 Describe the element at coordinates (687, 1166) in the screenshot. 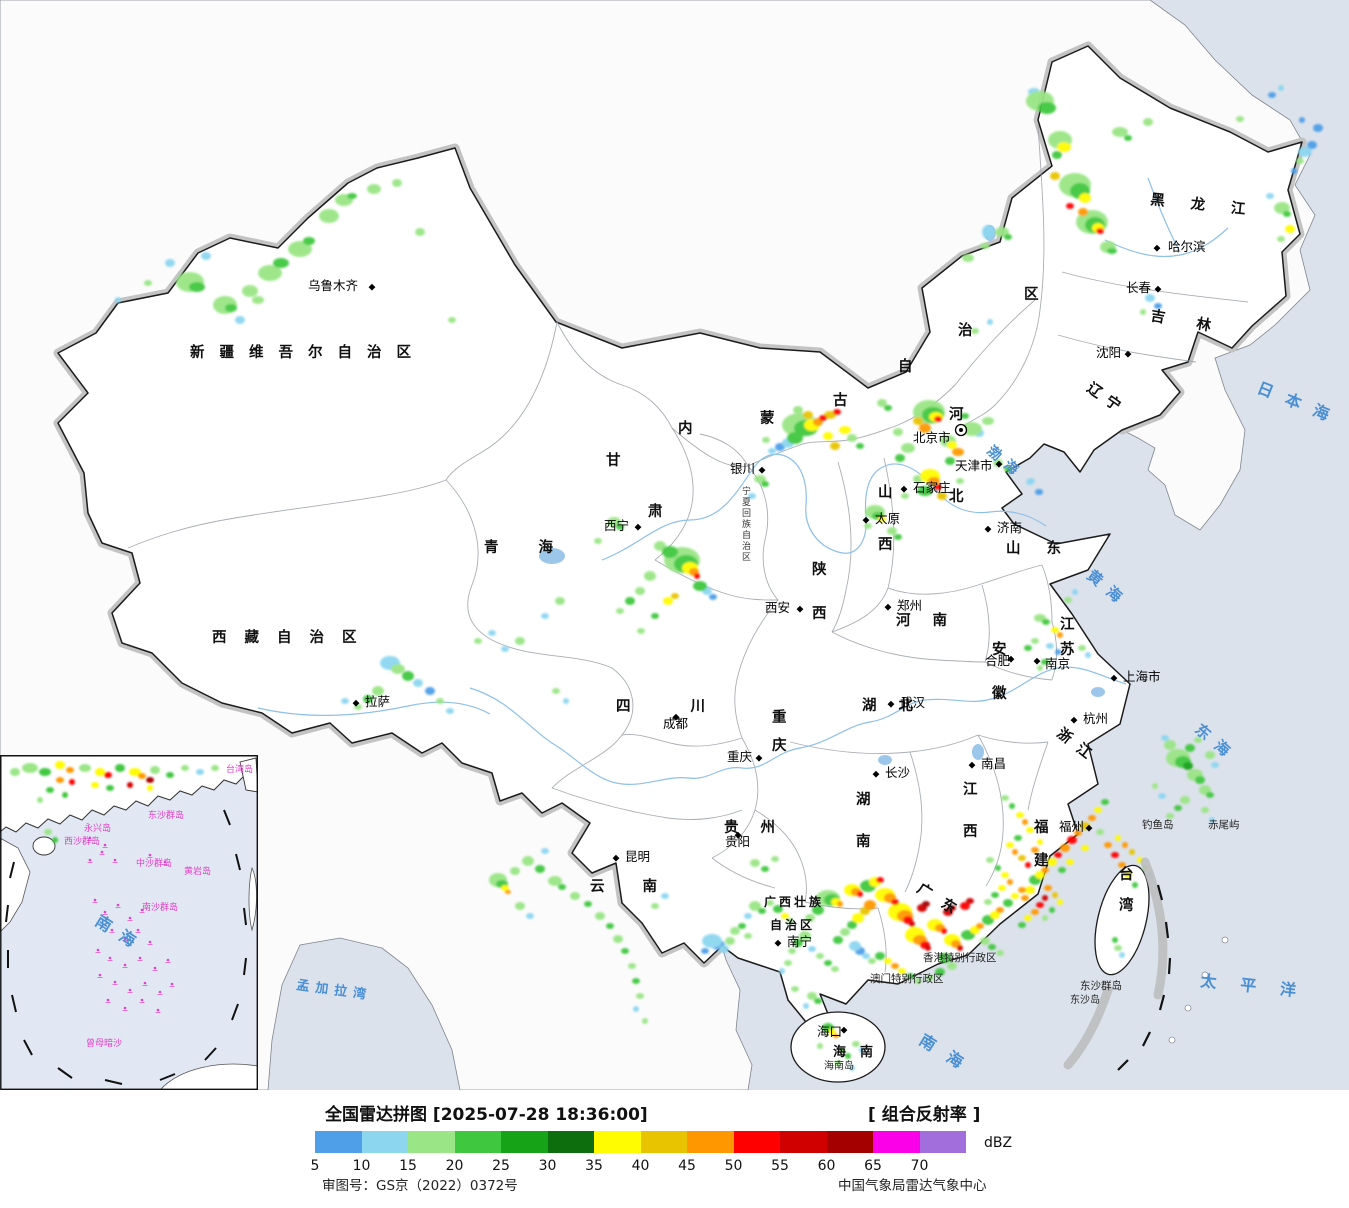

I see `dbz-tick-label: 45` at that location.